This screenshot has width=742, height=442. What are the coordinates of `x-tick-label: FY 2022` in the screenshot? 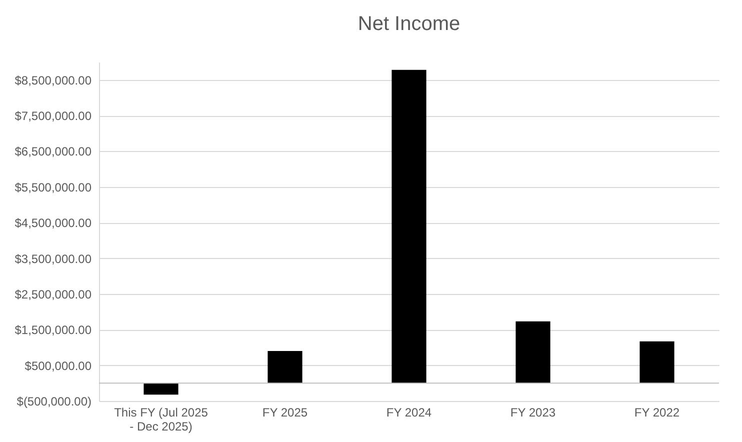 It's located at (657, 413).